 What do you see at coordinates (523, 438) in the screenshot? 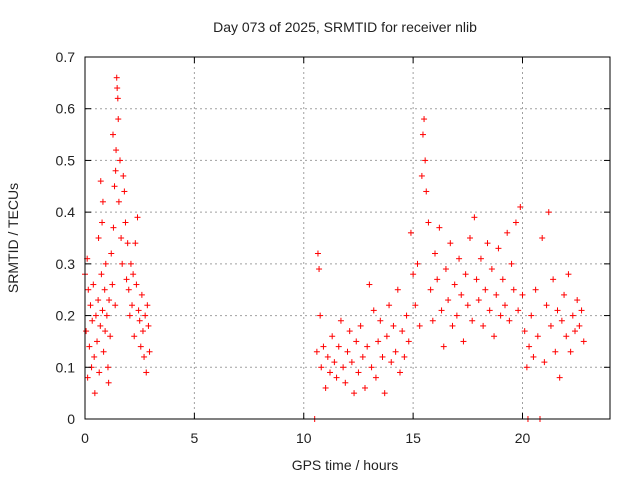
I see `x-tick-label: 20` at bounding box center [523, 438].